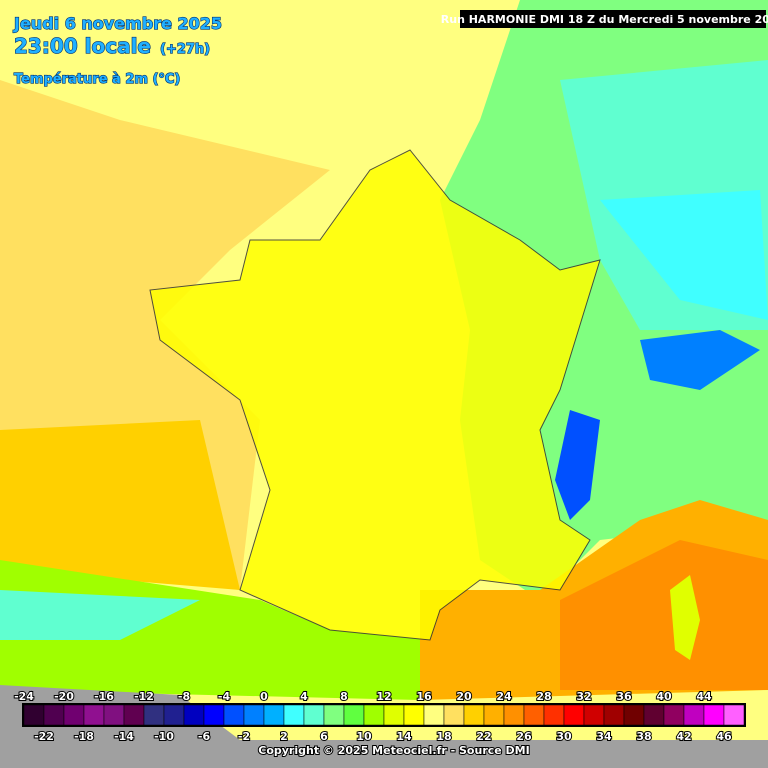 The width and height of the screenshot is (768, 768). I want to click on legend-label-bottom: 26, so click(524, 736).